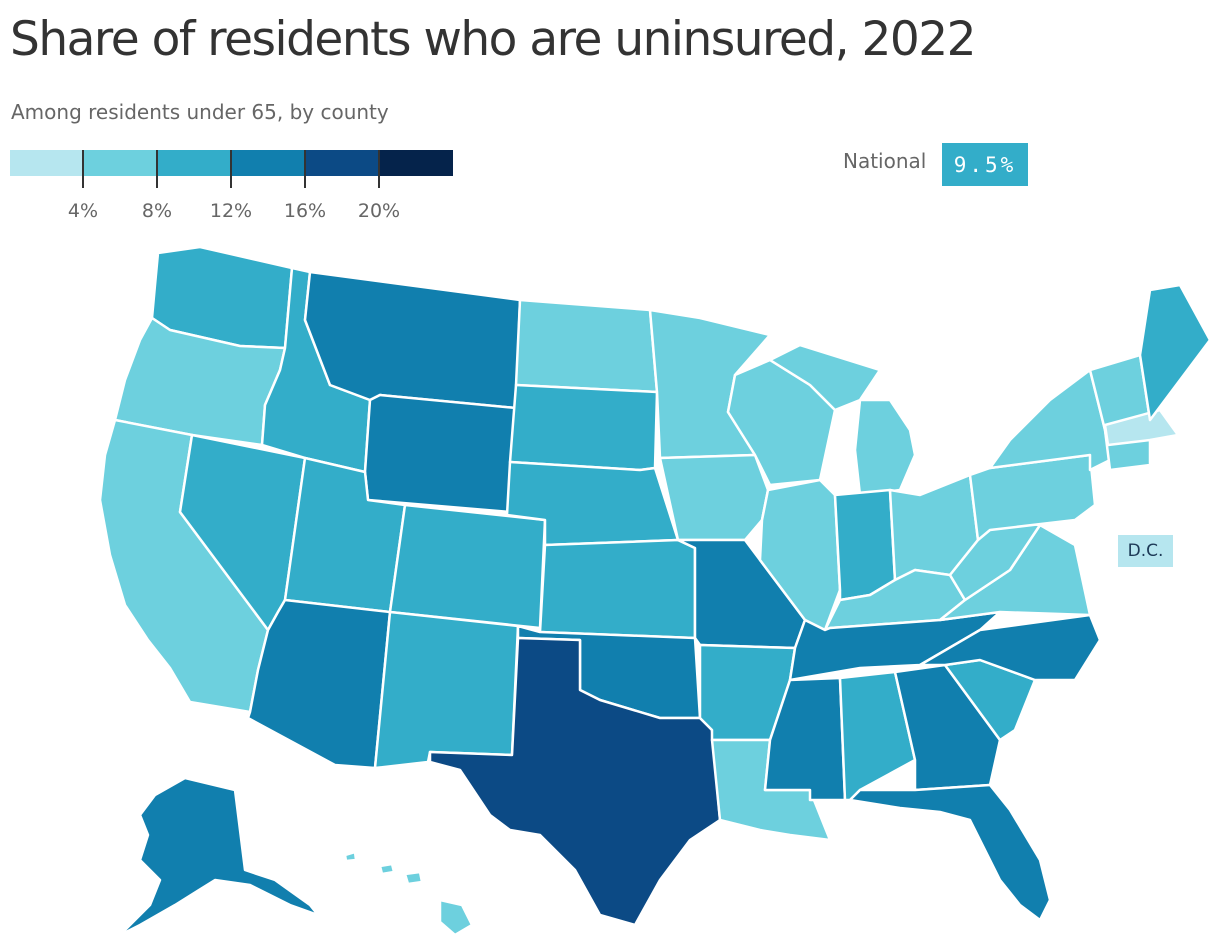 The width and height of the screenshot is (1220, 952). What do you see at coordinates (157, 211) in the screenshot?
I see `legend-tick-label: 8%` at bounding box center [157, 211].